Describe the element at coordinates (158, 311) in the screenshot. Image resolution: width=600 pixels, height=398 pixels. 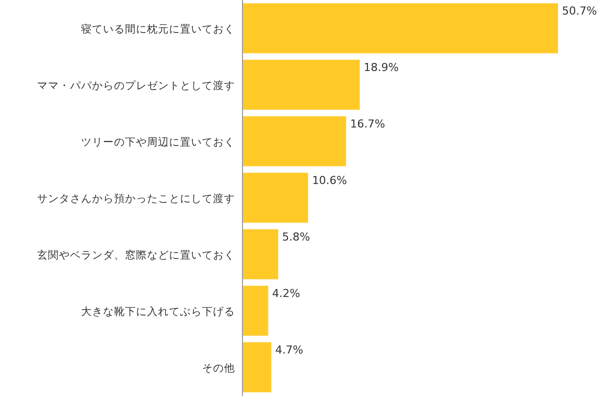
I see `y-tick-label: 大きな靴下に入れてぶら下げる` at that location.